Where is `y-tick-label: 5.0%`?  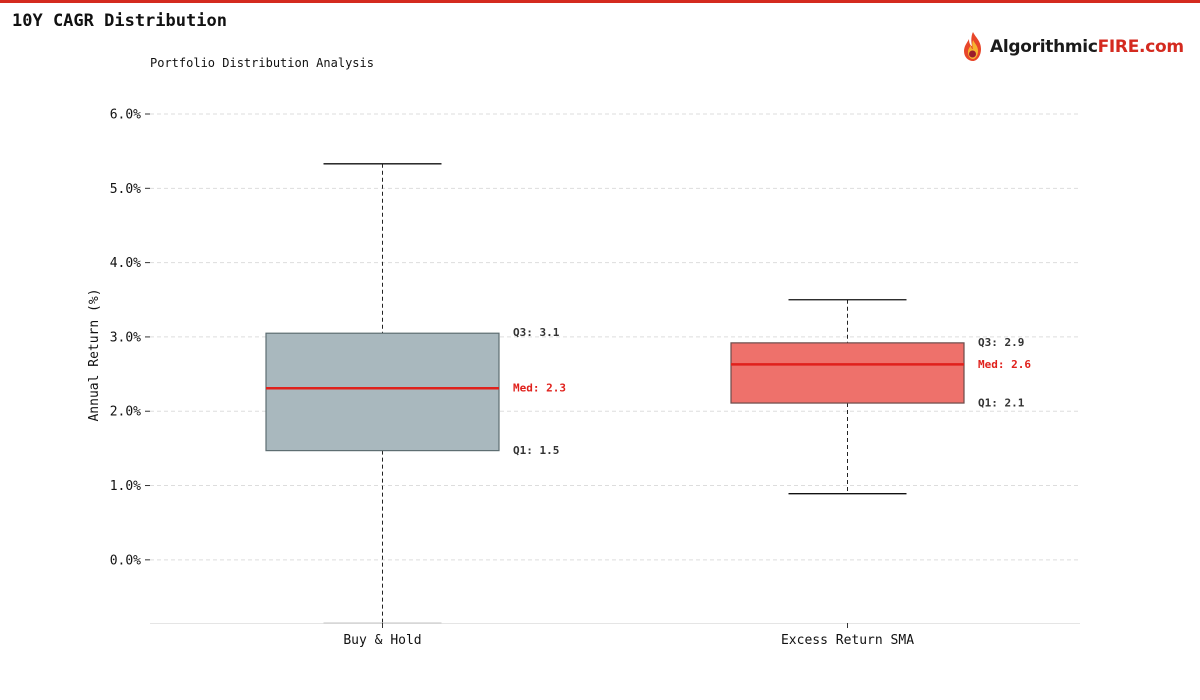
y-tick-label: 5.0% is located at coordinates (125, 189).